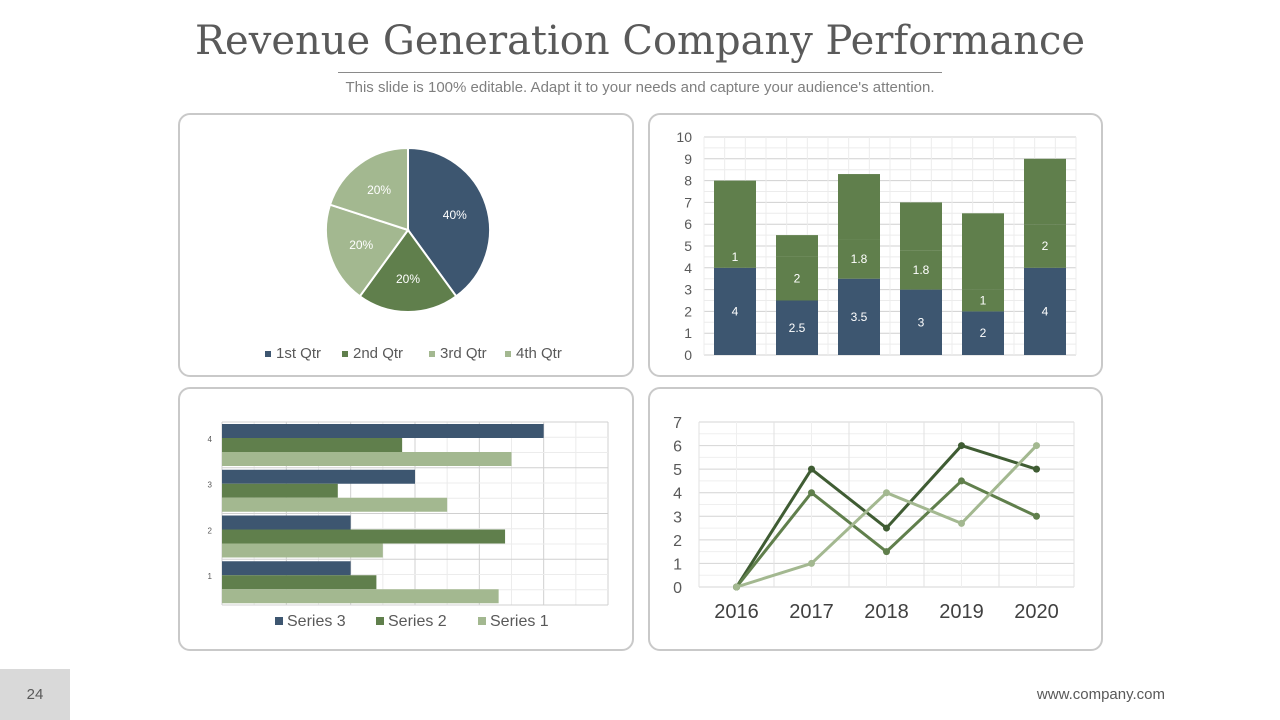 The height and width of the screenshot is (720, 1280). I want to click on category-label: 3, so click(210, 485).